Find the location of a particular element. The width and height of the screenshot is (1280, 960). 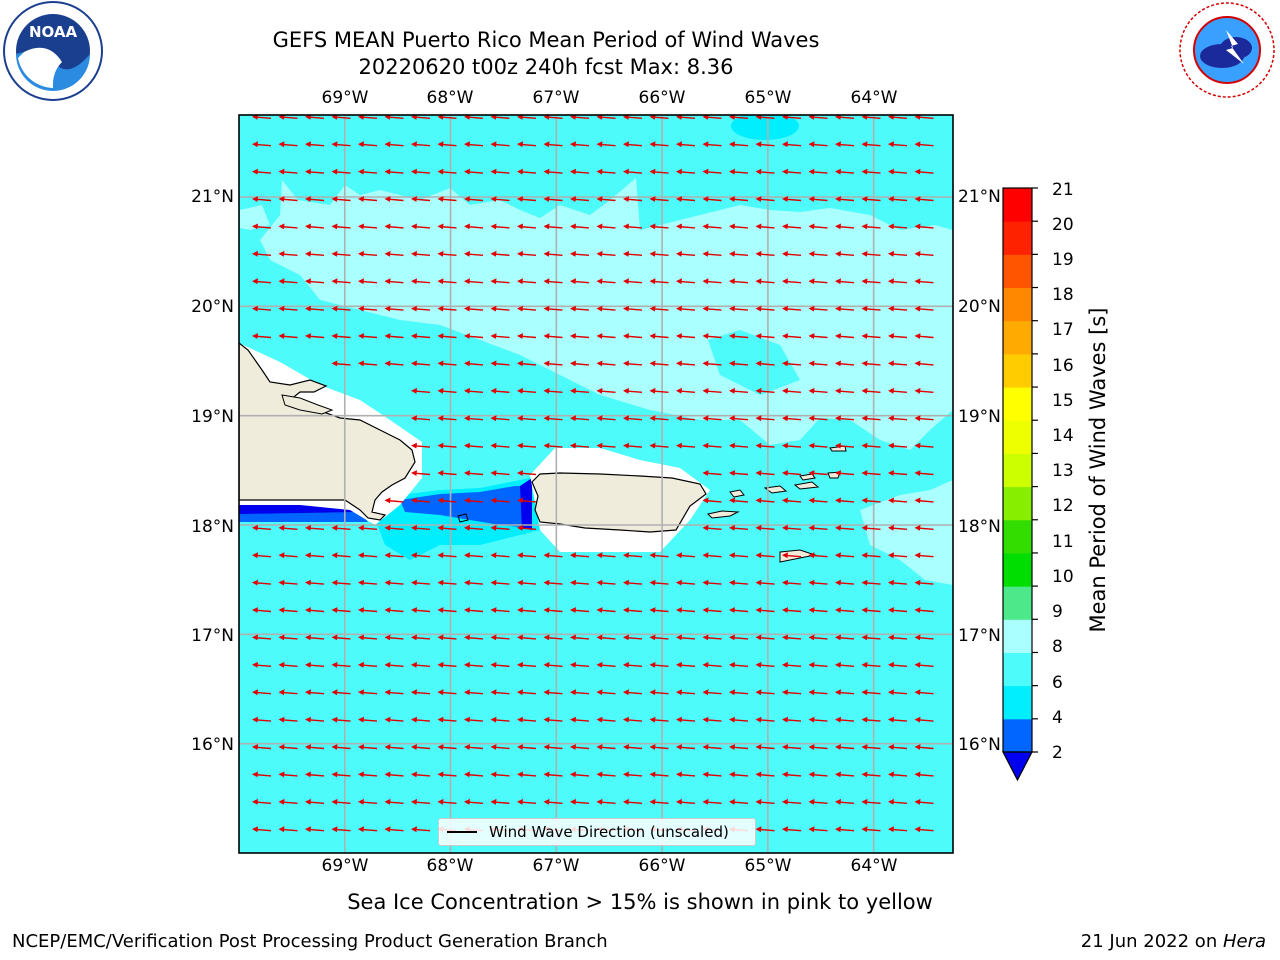

nws-logo is located at coordinates (1227, 50).